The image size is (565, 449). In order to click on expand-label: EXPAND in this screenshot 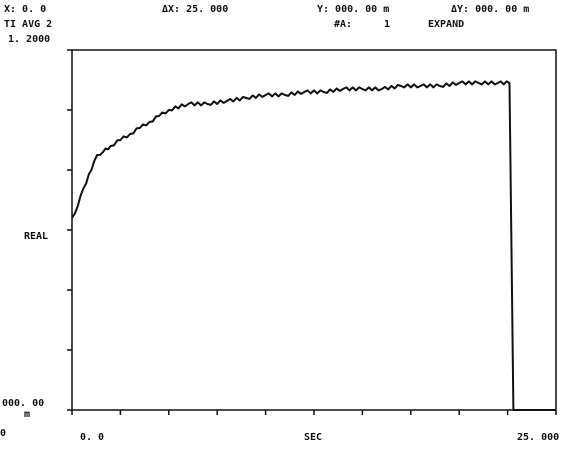, I will do `click(446, 24)`.